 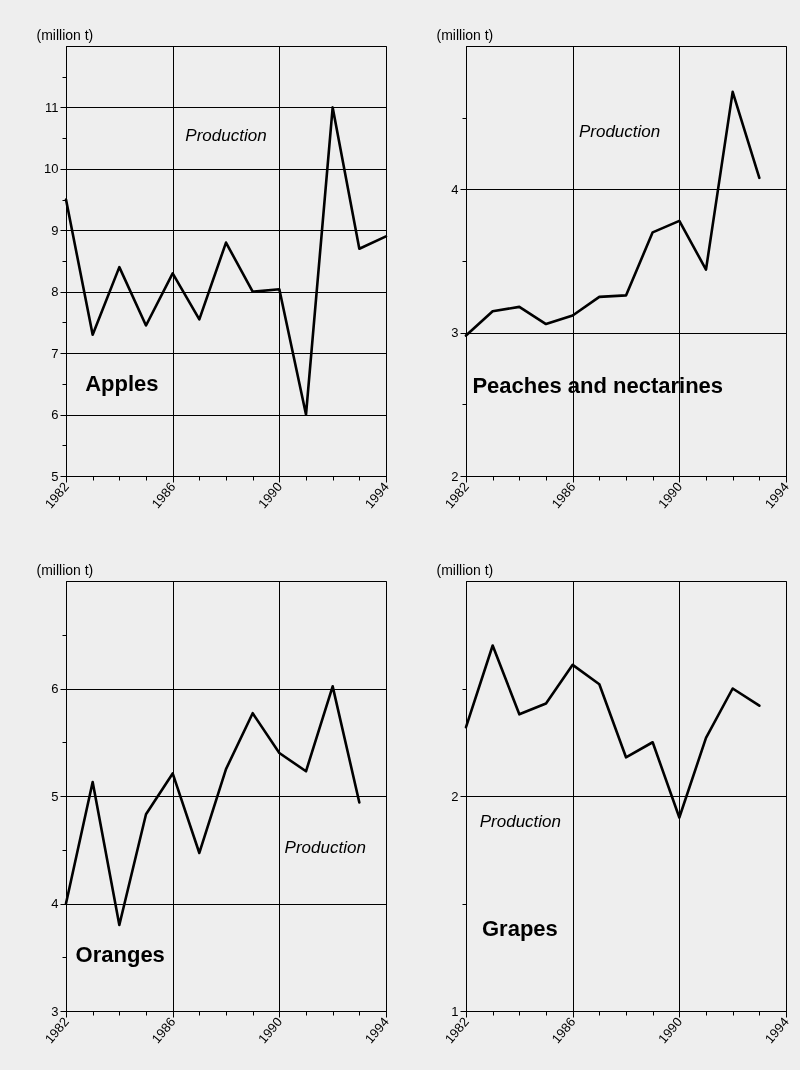 I want to click on text: Oranges, so click(x=120, y=955).